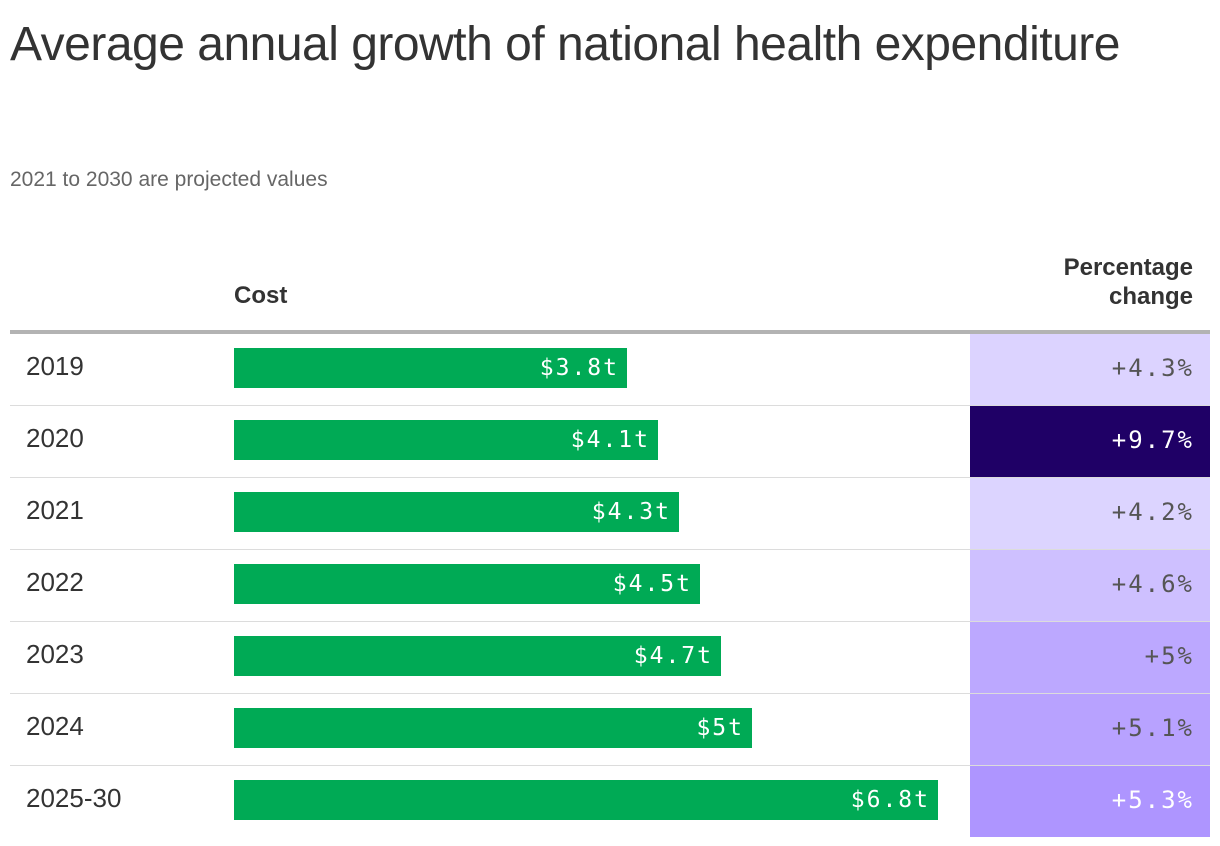 This screenshot has width=1220, height=846. I want to click on table-row: 2019 $3.8t +4.3%, so click(610, 370).